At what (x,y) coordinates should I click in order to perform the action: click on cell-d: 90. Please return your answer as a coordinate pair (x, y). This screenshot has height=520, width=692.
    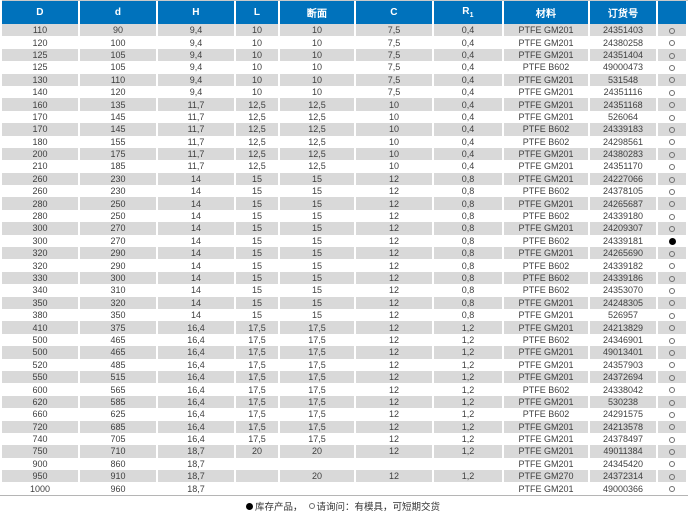
    Looking at the image, I should click on (118, 30).